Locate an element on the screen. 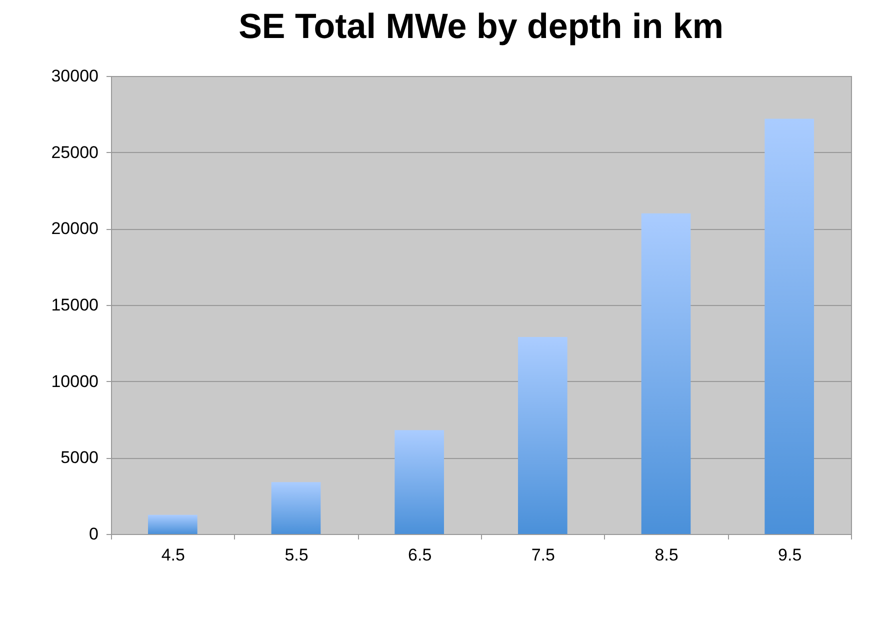  x-tick-label: 4.5 is located at coordinates (173, 555).